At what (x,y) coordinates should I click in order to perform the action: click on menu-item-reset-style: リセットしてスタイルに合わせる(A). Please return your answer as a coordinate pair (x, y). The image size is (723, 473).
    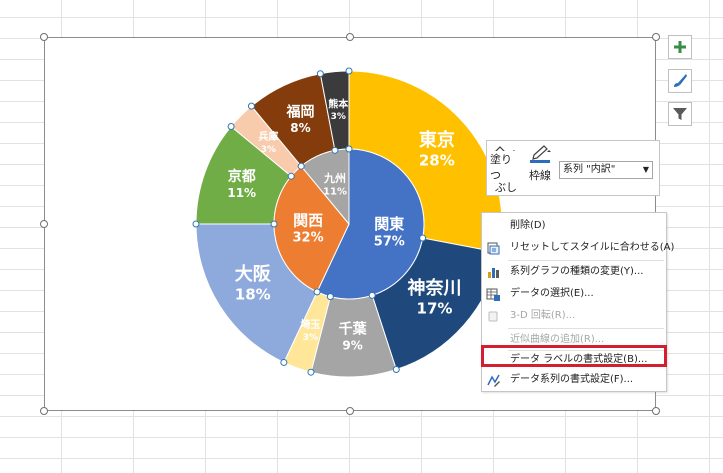
    Looking at the image, I should click on (578, 248).